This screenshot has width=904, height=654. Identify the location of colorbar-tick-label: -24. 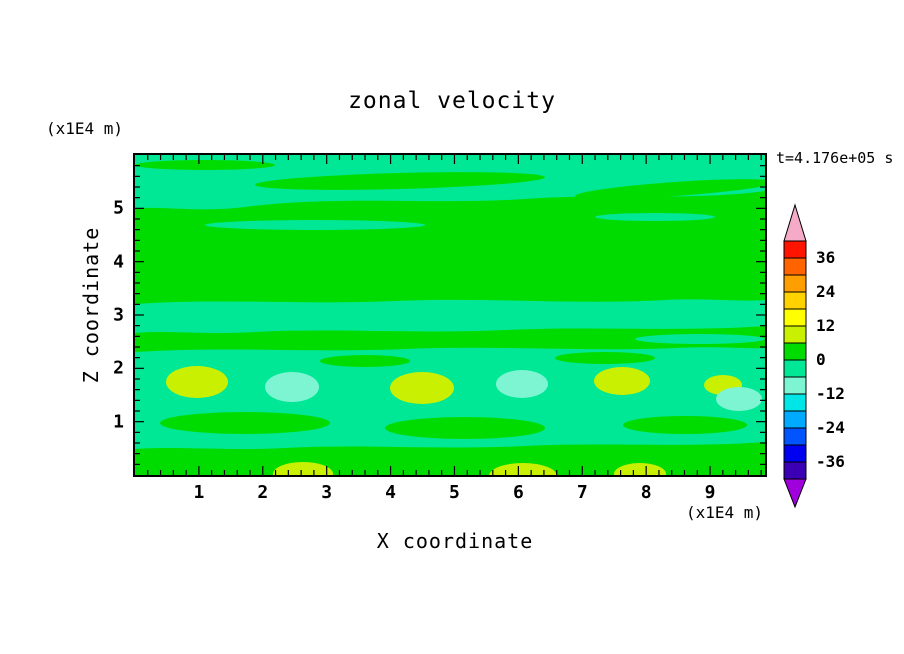
(830, 427).